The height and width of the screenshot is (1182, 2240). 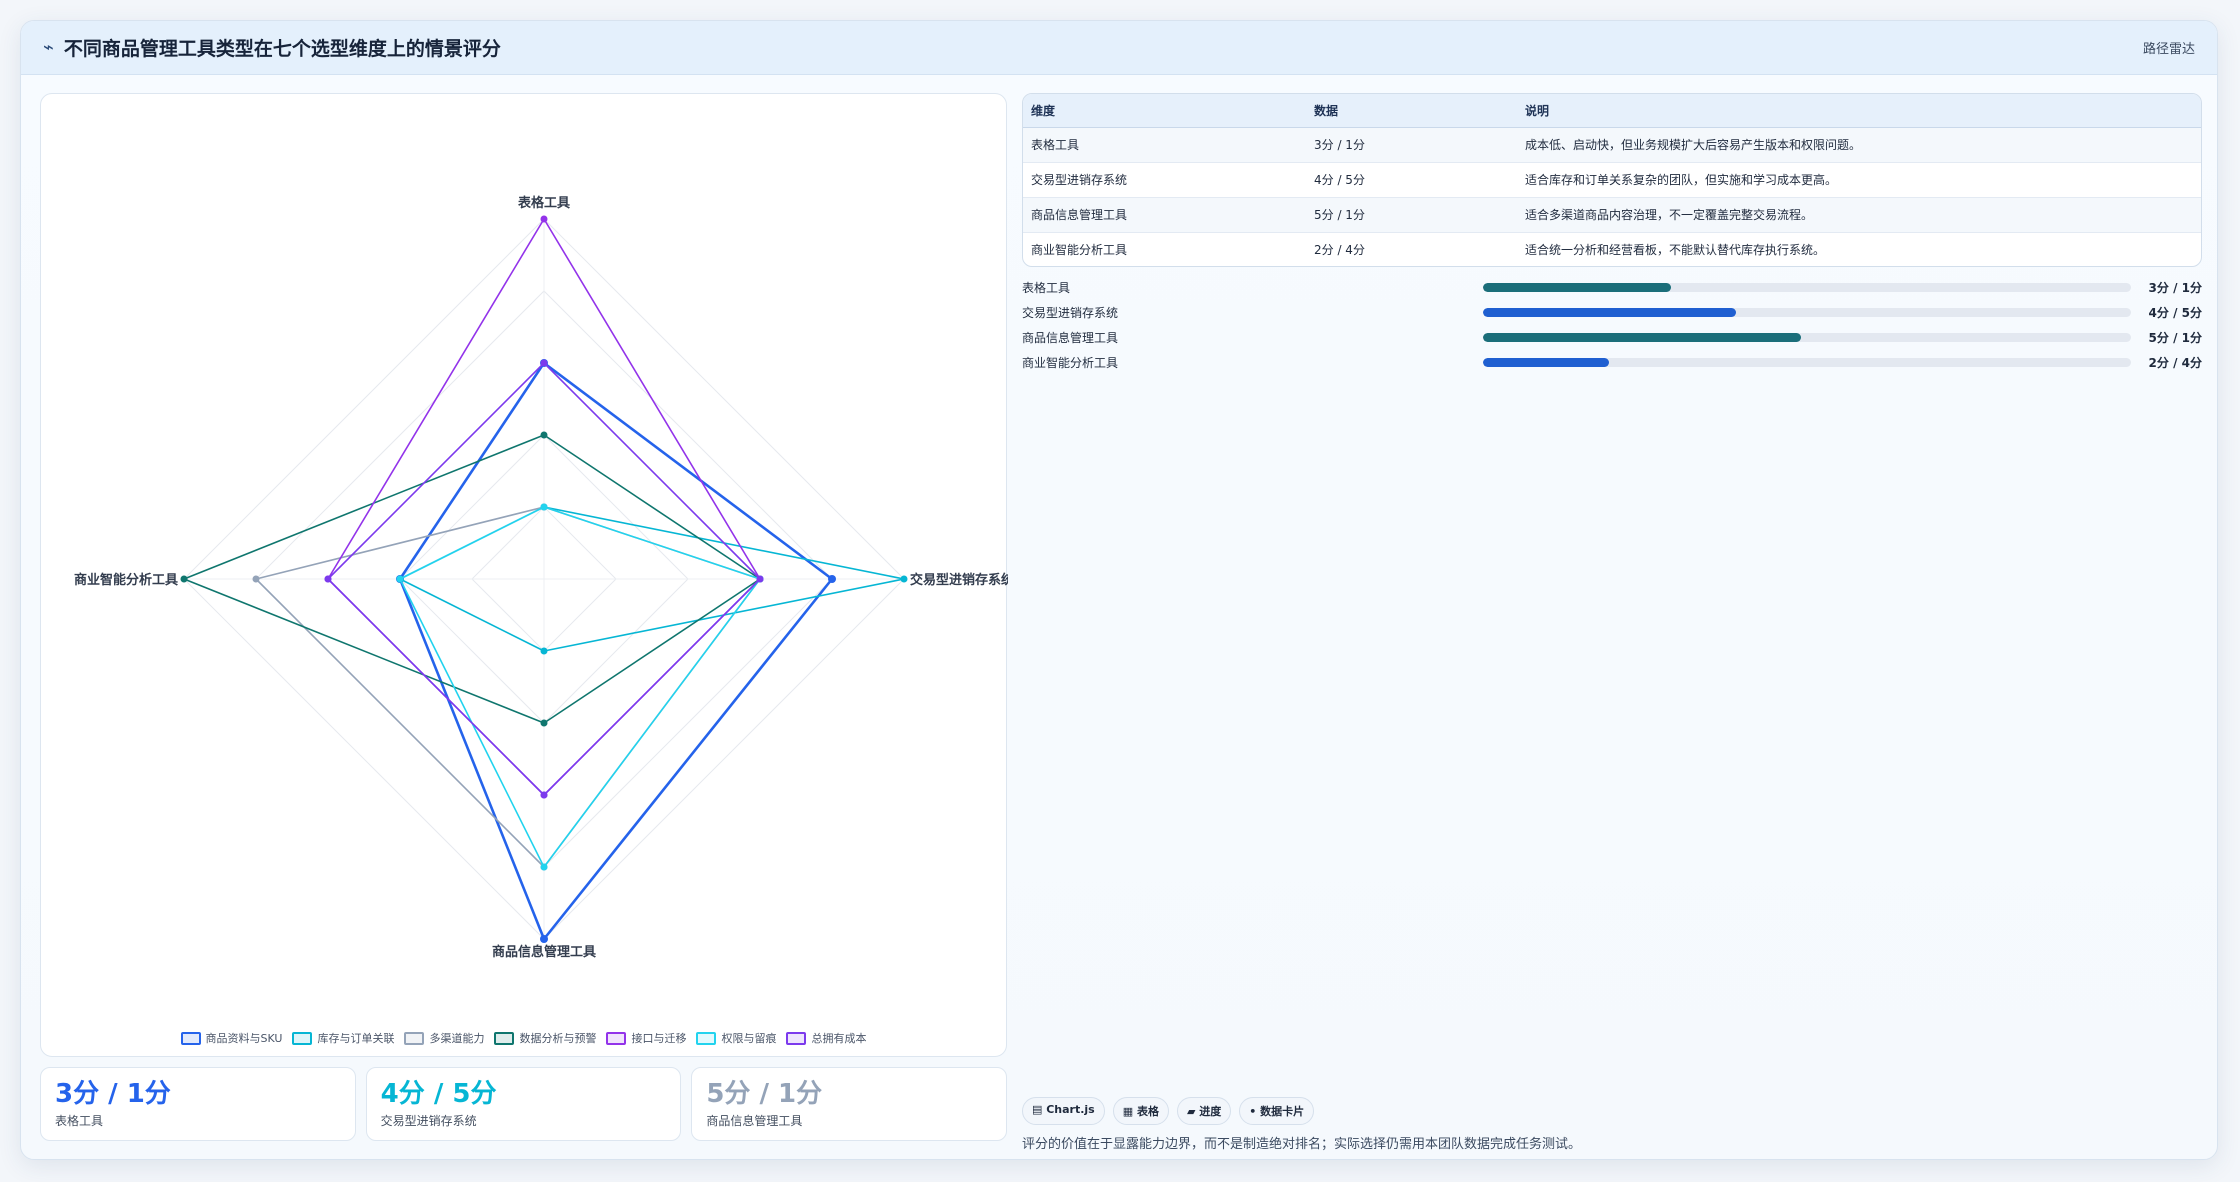 What do you see at coordinates (1411, 215) in the screenshot?
I see `table-cell: 5分 / 1分` at bounding box center [1411, 215].